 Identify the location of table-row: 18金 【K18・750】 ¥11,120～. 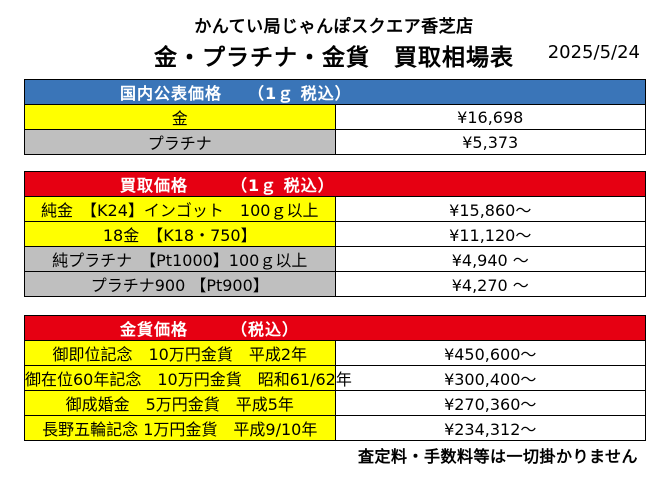
(335, 234).